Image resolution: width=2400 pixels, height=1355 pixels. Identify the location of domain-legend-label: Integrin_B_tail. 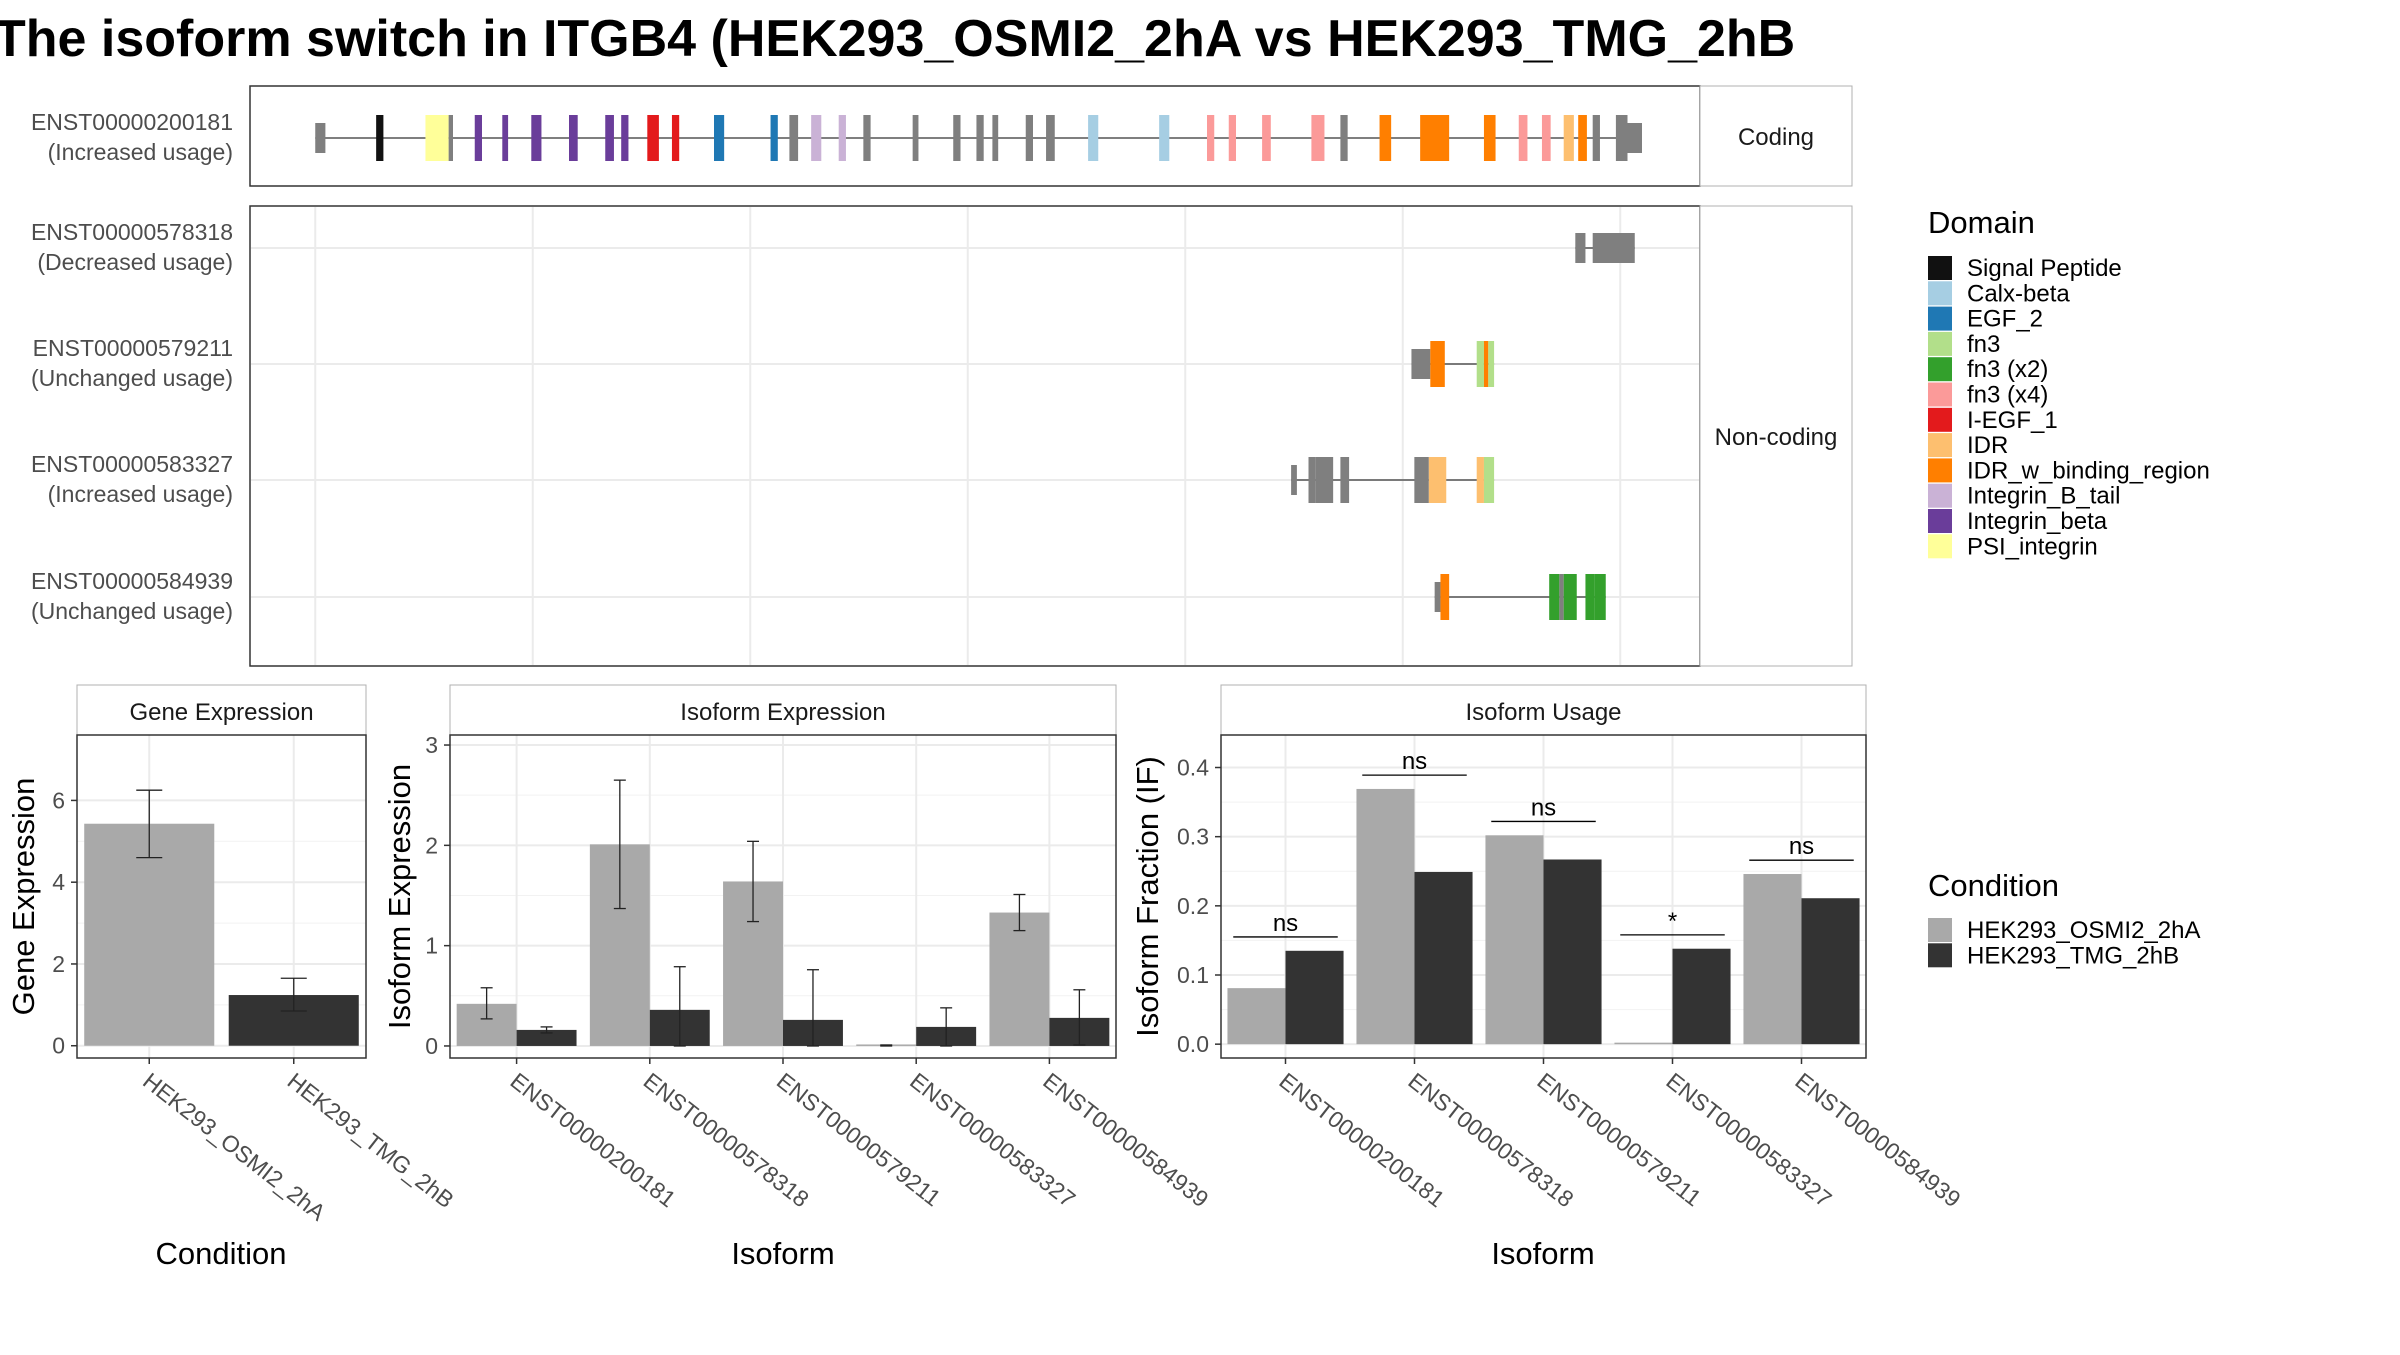
(2043, 496).